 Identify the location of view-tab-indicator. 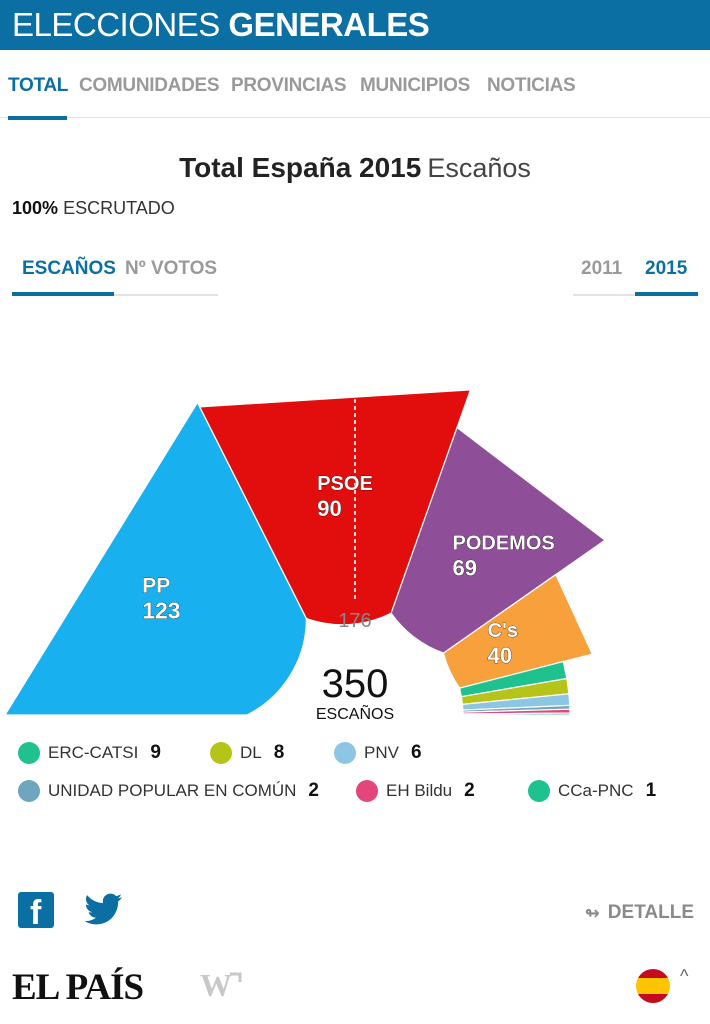
(63, 294).